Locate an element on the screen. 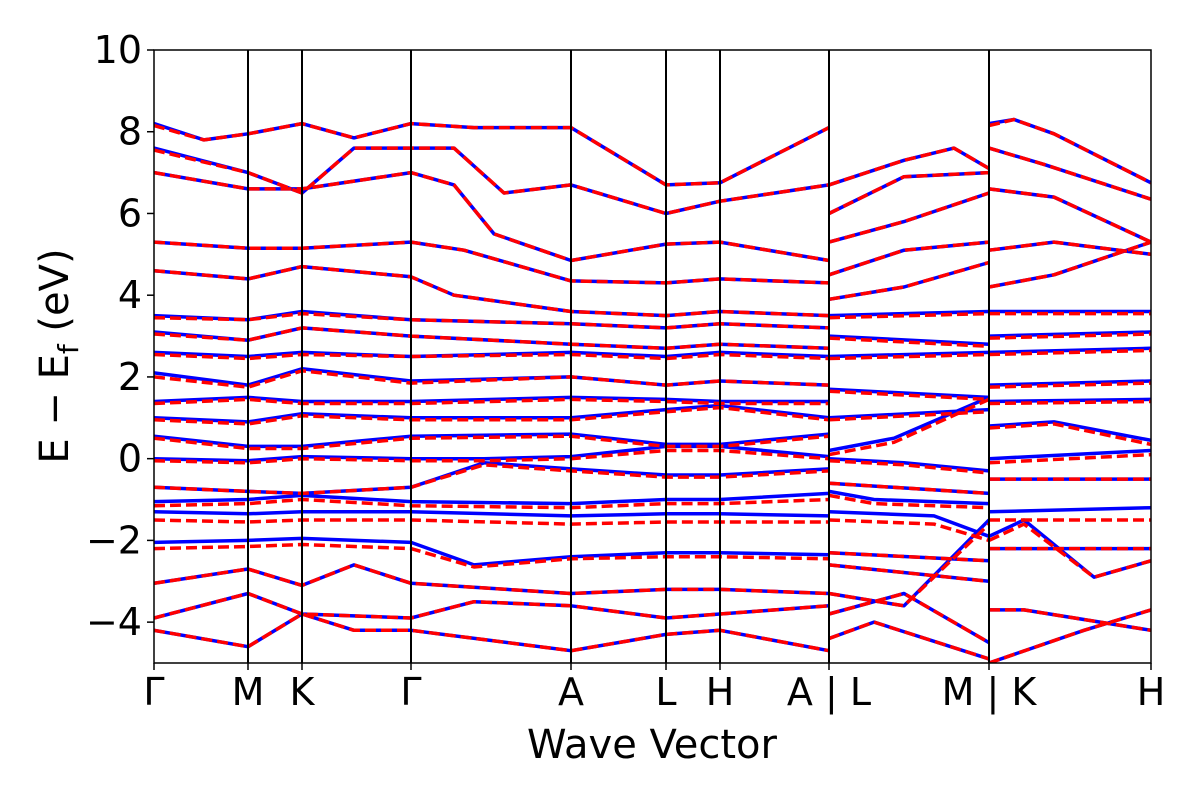 The image size is (1200, 800). y-tick-label-4: 4 is located at coordinates (130, 295).